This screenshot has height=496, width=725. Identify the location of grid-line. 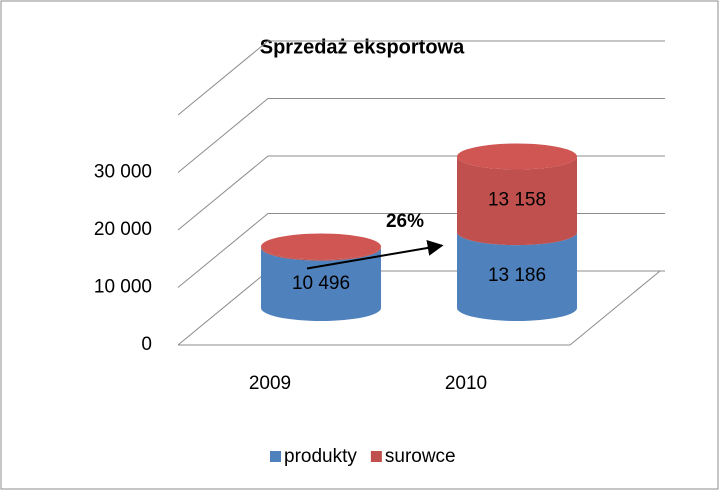
(421, 135).